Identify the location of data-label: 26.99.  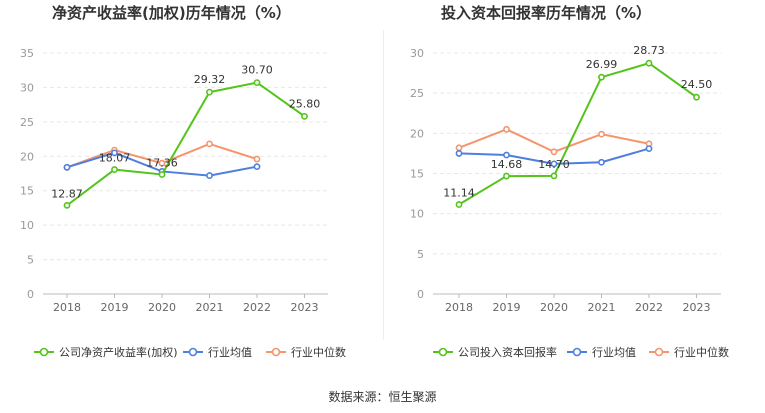
(602, 64).